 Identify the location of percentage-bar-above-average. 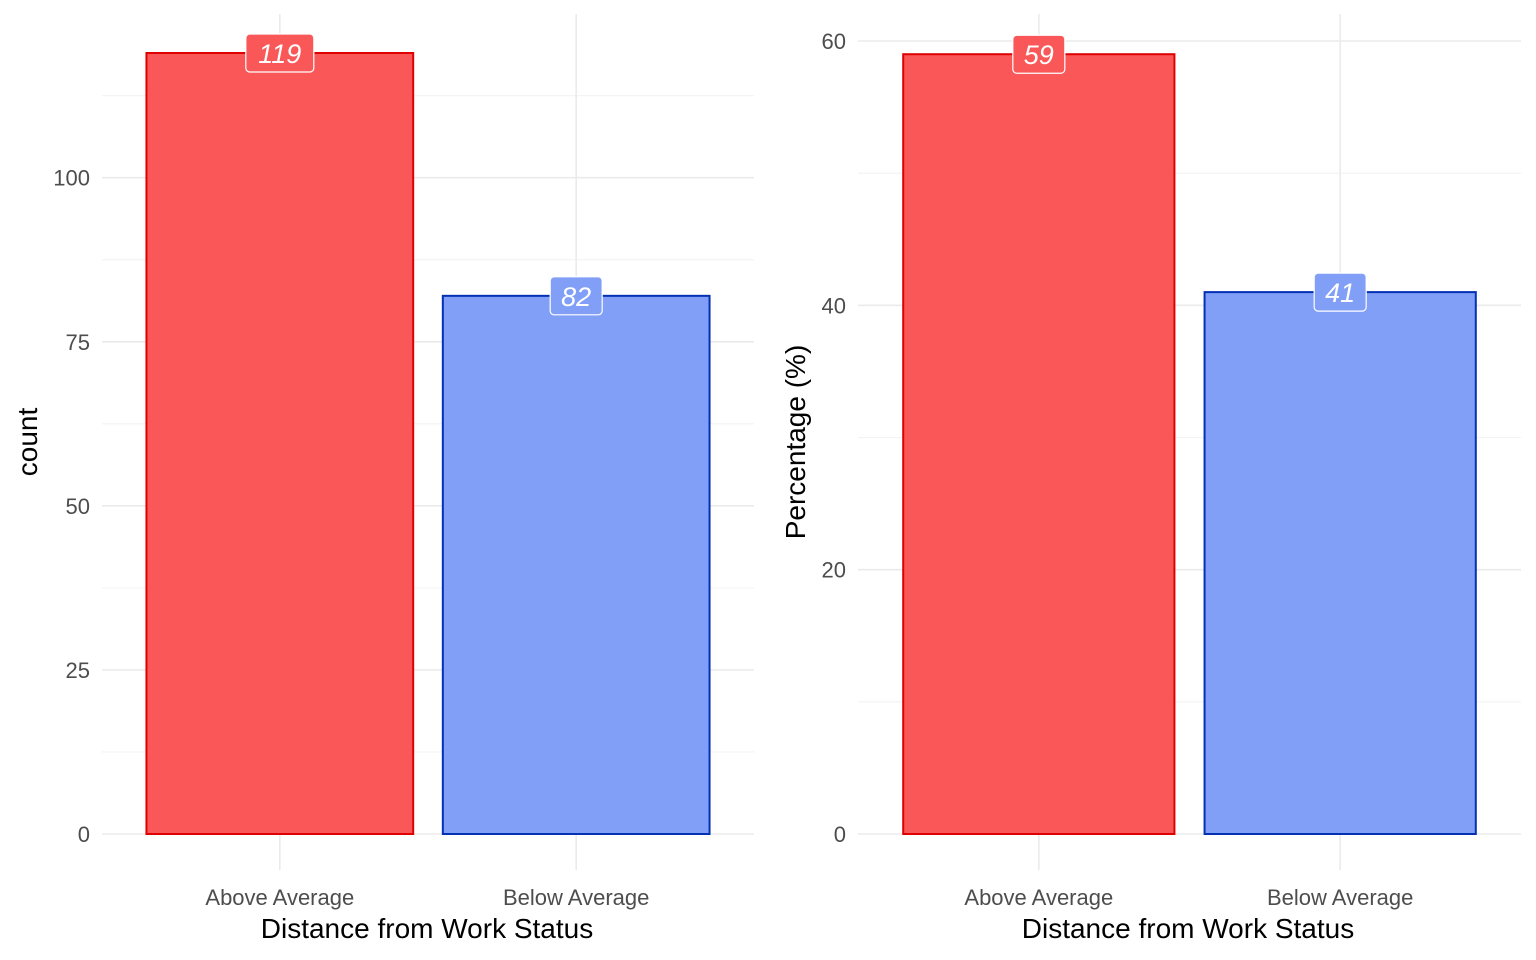
(1039, 444).